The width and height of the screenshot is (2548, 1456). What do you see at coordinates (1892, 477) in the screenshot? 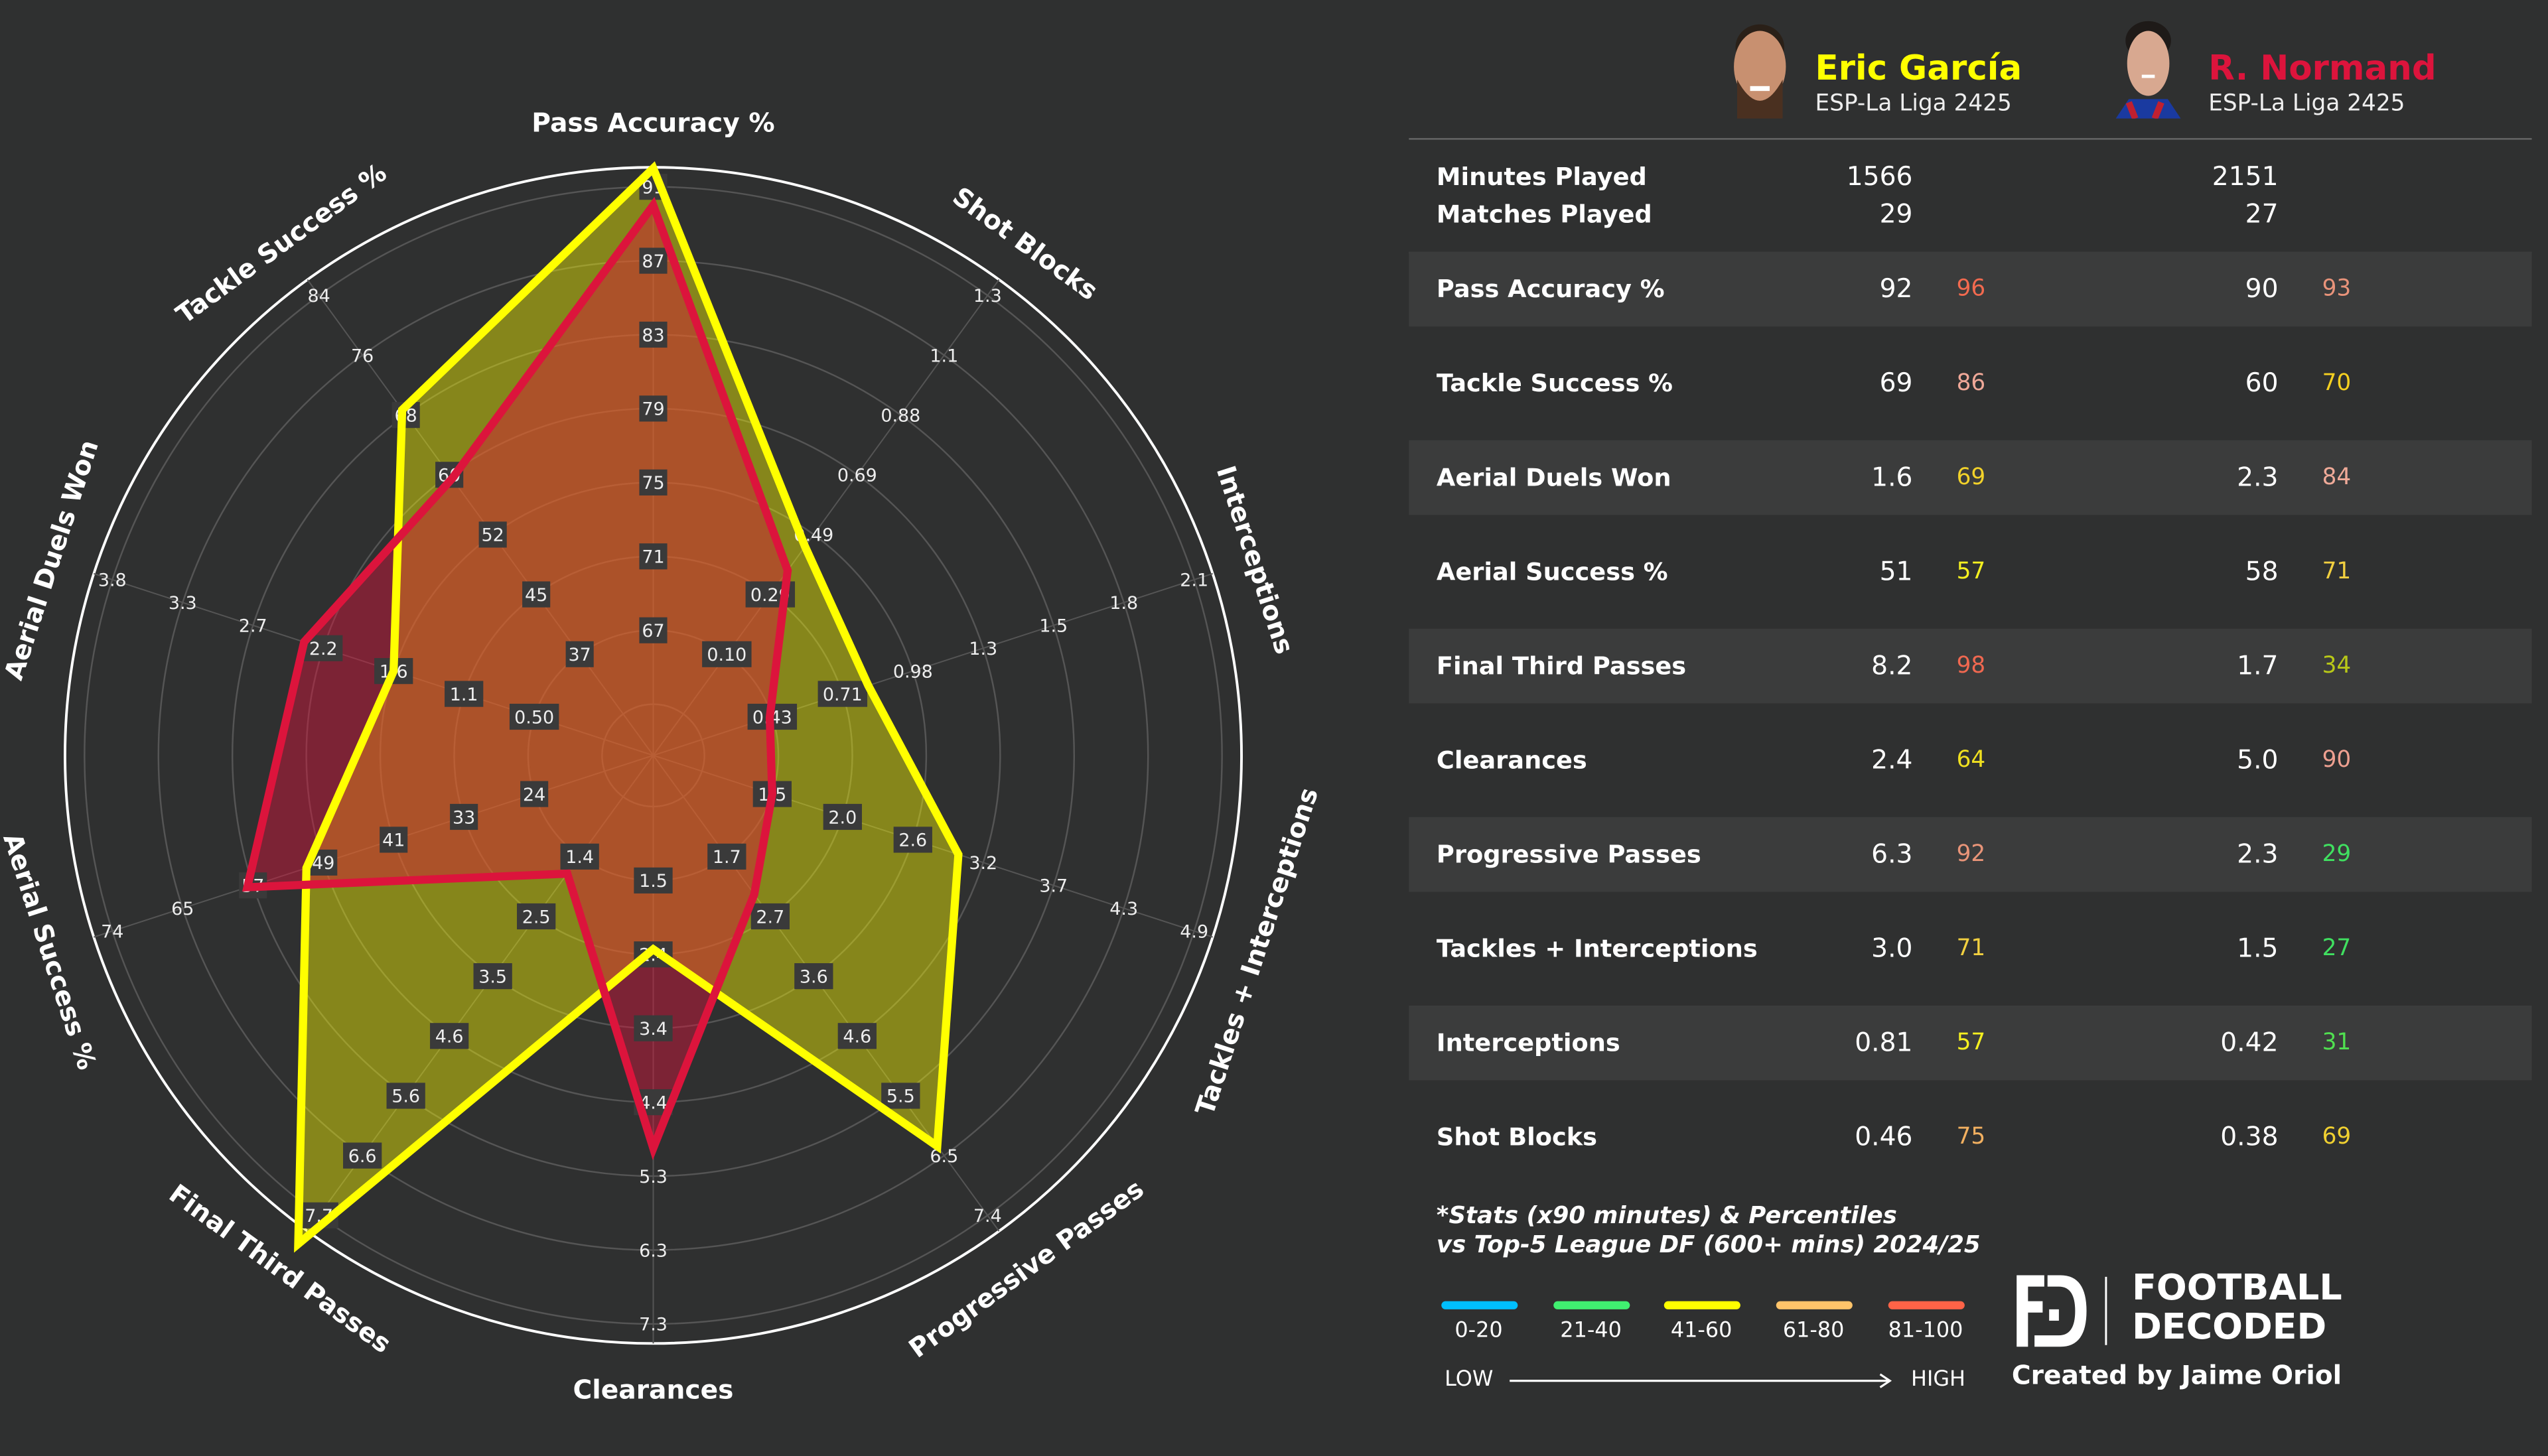
I see `player-1-stat-value: 1.6` at bounding box center [1892, 477].